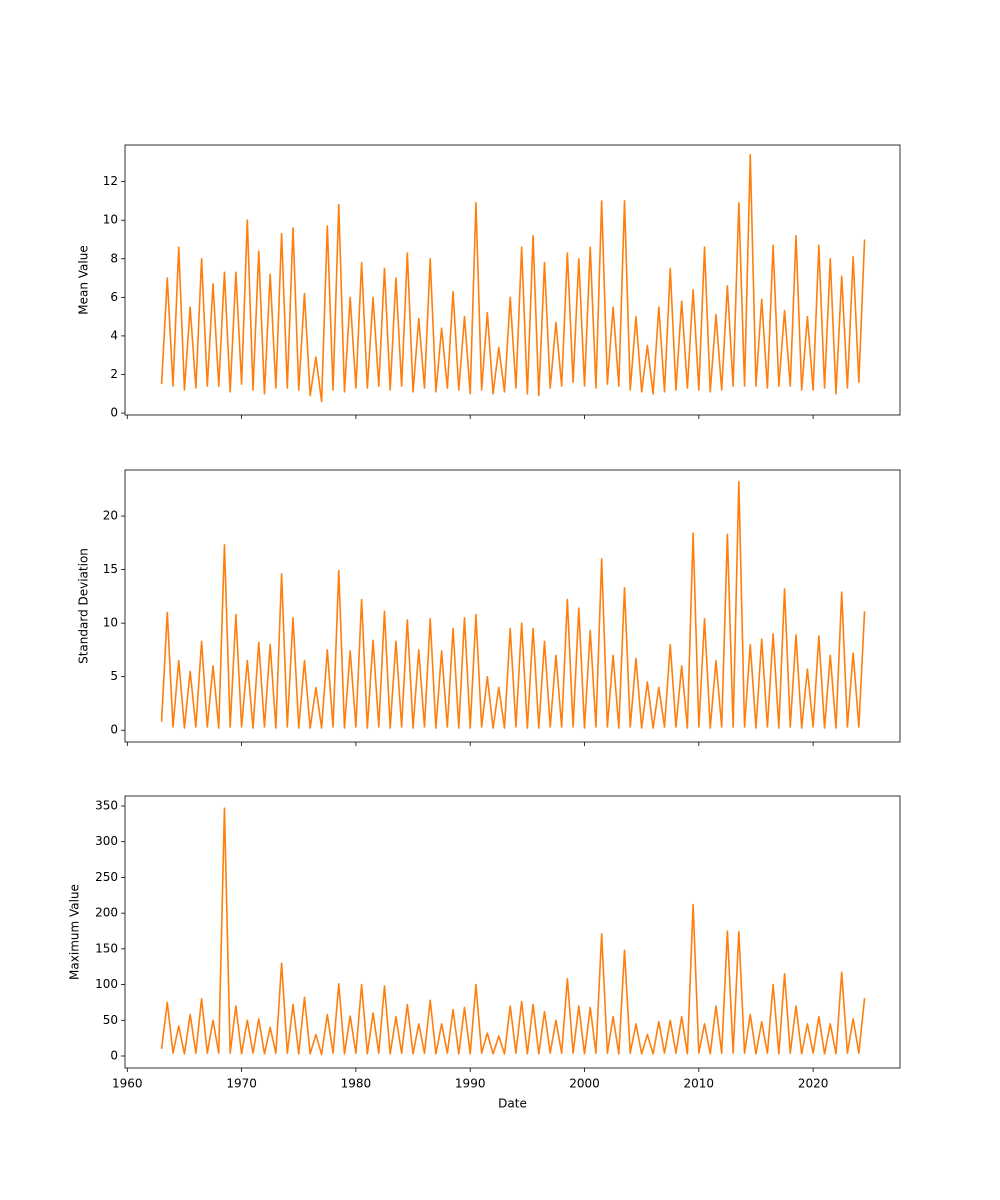 This screenshot has height=1200, width=1000. Describe the element at coordinates (356, 1084) in the screenshot. I see `x-tick-label: 1980` at that location.